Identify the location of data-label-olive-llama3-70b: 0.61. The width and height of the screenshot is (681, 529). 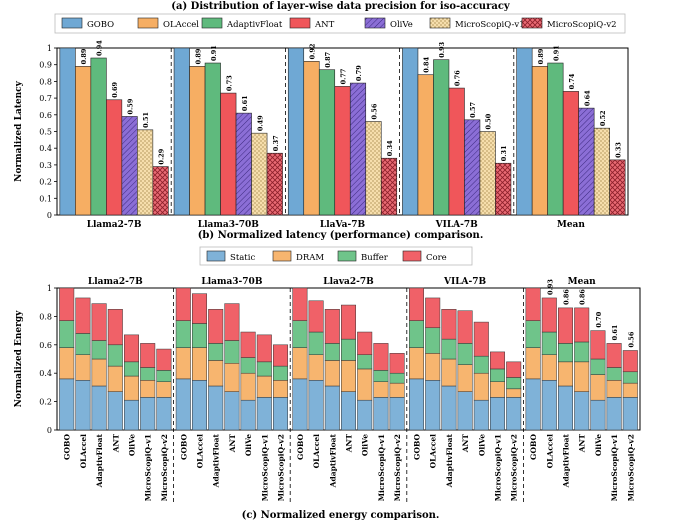
(245, 103).